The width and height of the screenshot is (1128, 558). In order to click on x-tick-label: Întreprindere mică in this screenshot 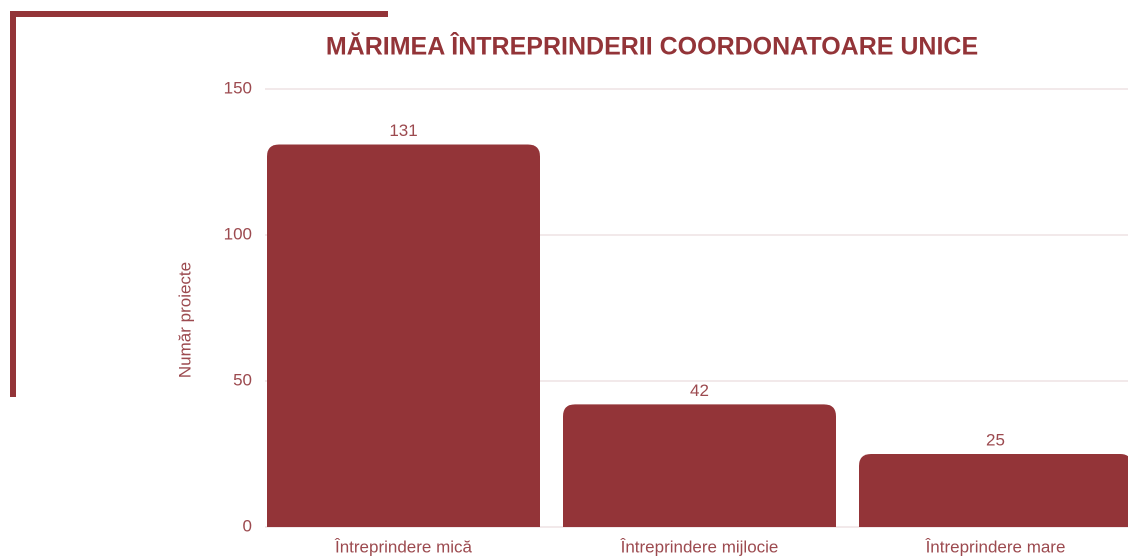, I will do `click(403, 546)`.